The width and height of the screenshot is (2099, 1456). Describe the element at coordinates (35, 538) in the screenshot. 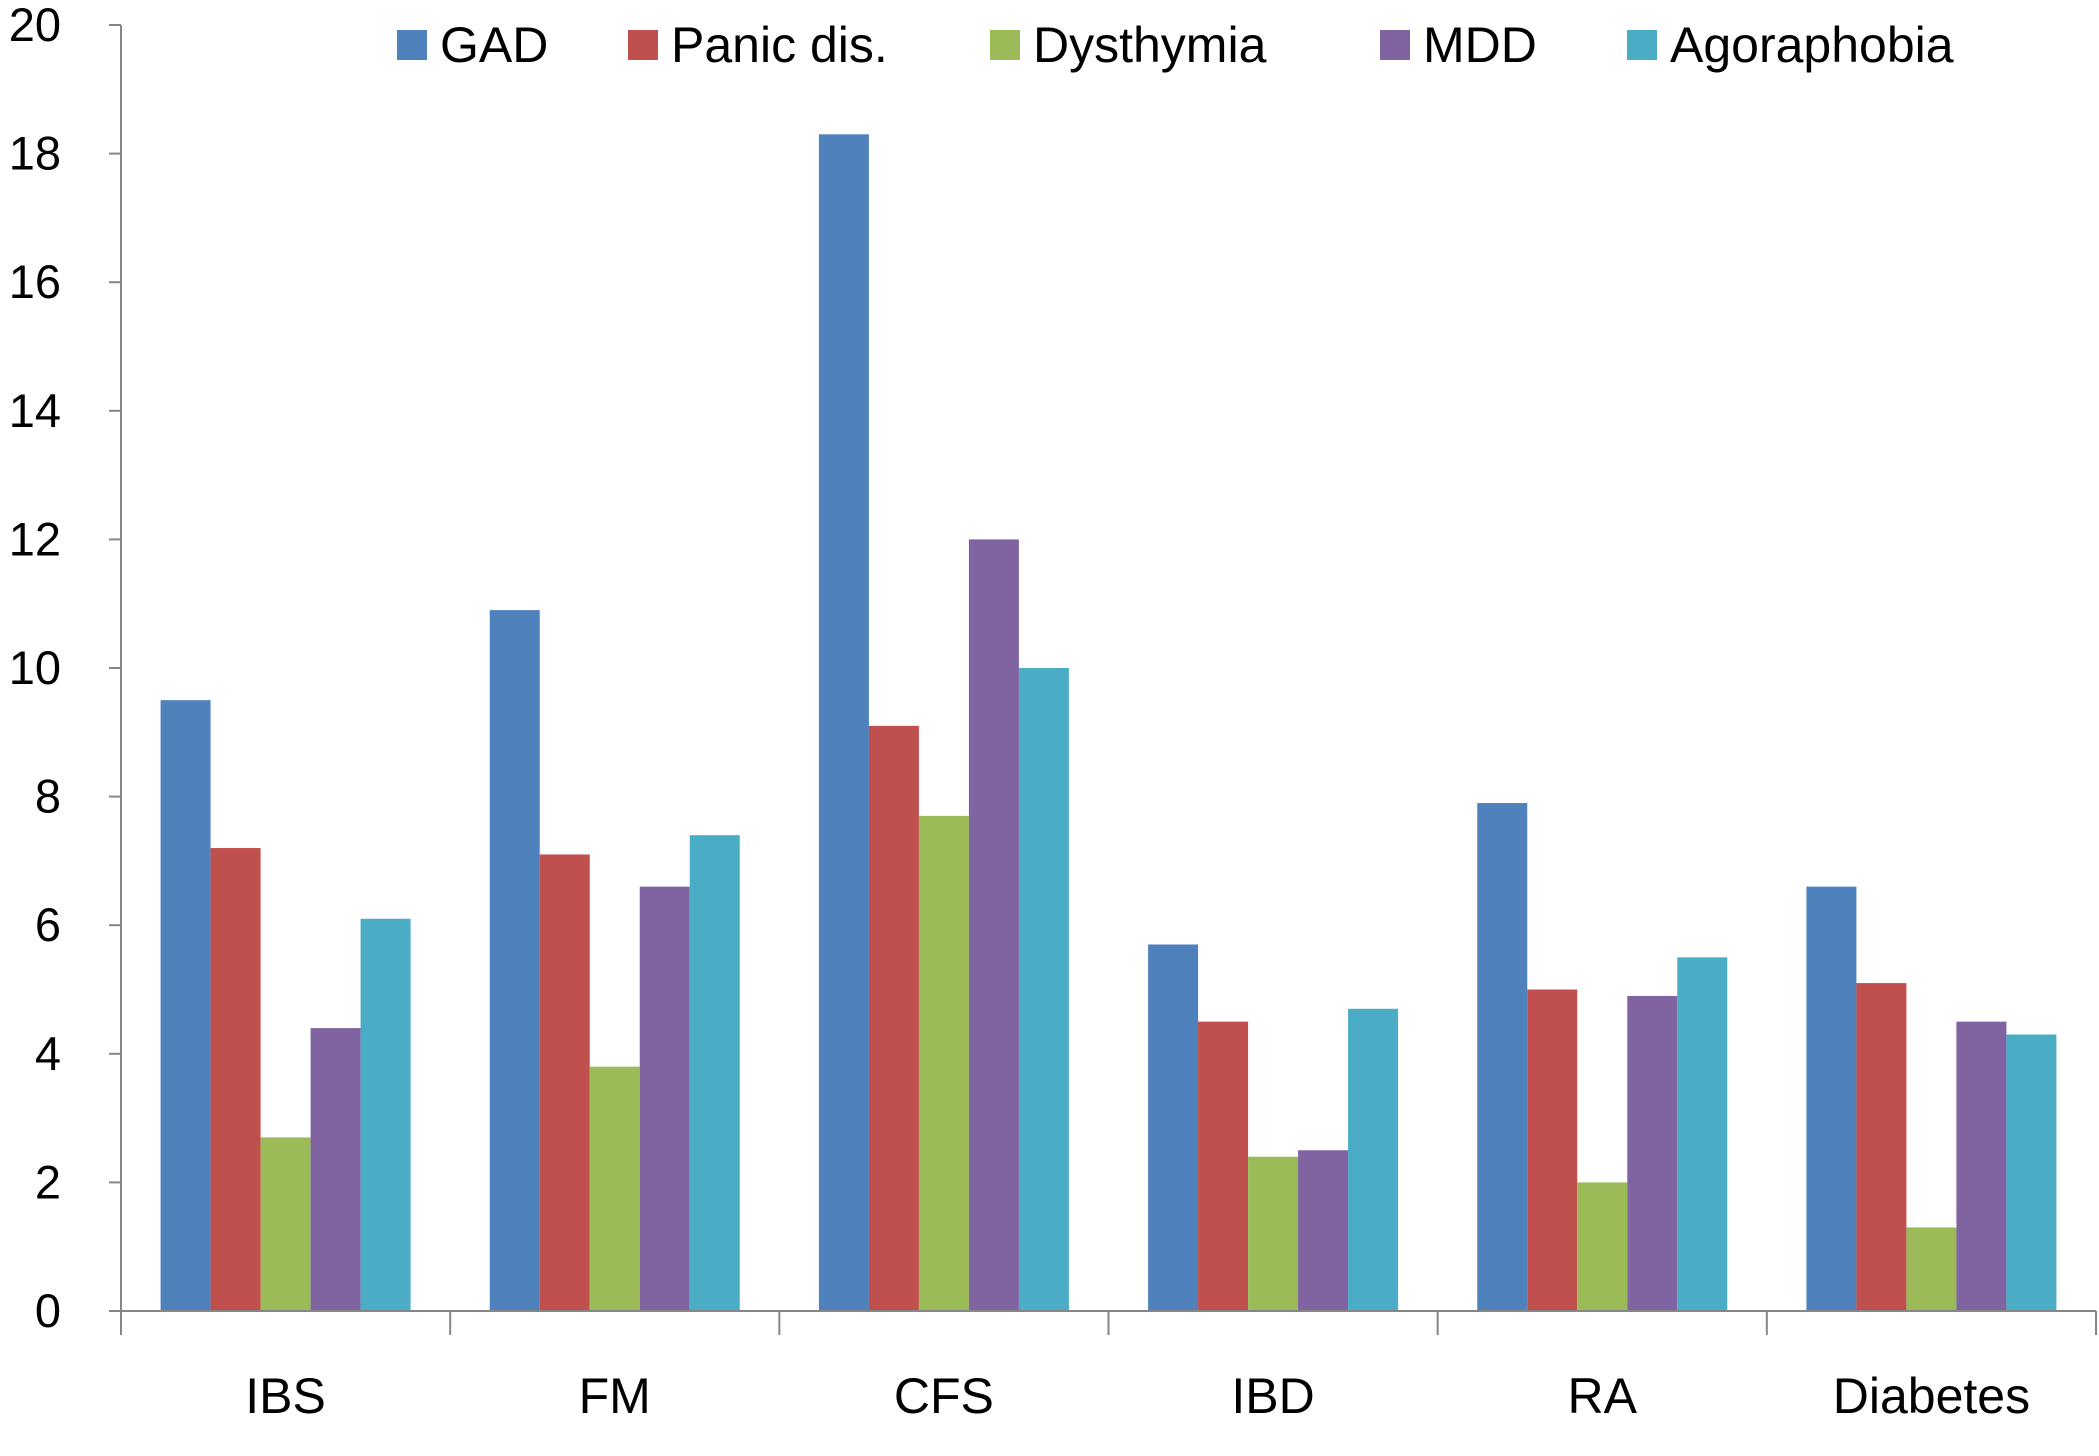

I see `y-tick-label: 12` at that location.